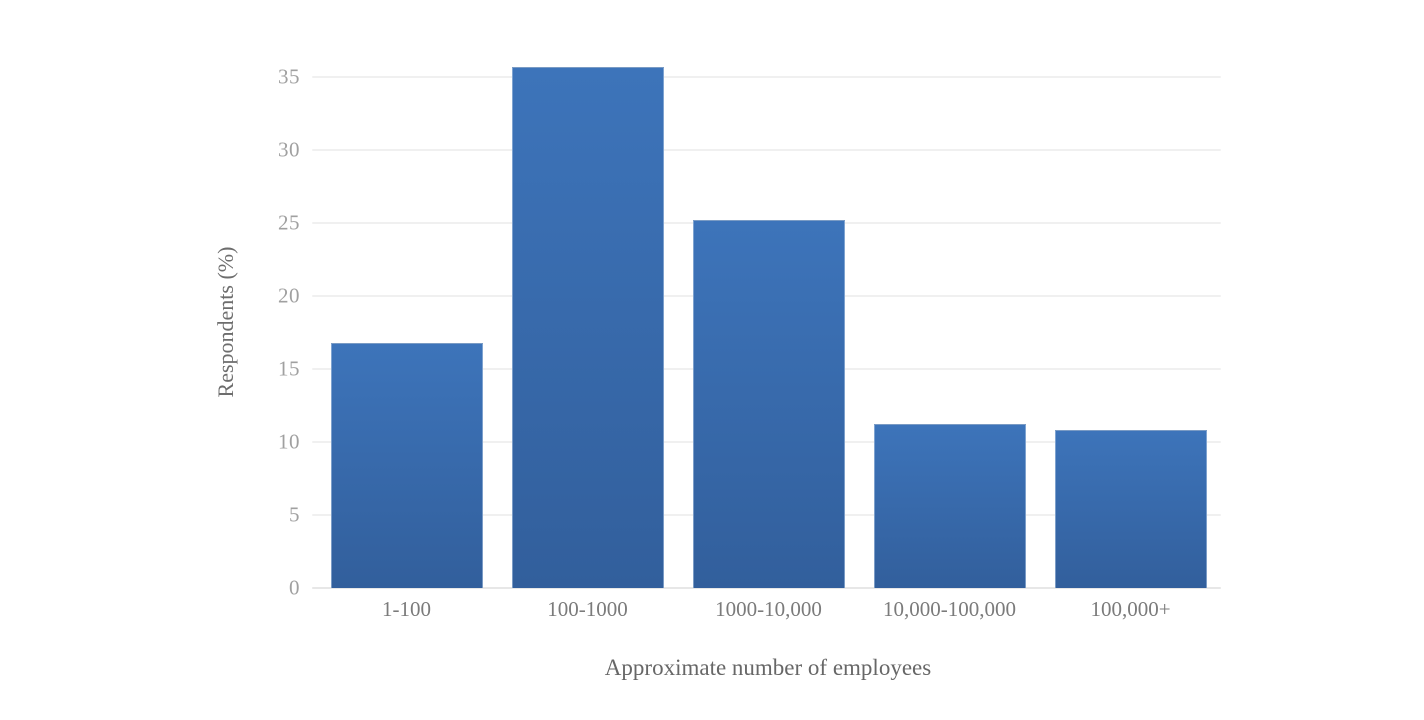 The height and width of the screenshot is (720, 1424). I want to click on y-tick-label-0: 0, so click(294, 587).